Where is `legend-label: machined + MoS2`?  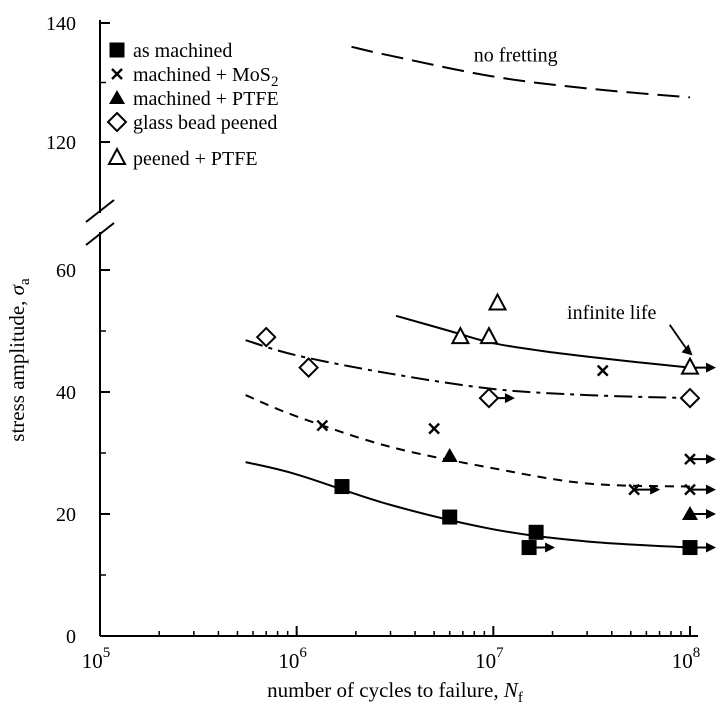
legend-label: machined + MoS2 is located at coordinates (205, 77).